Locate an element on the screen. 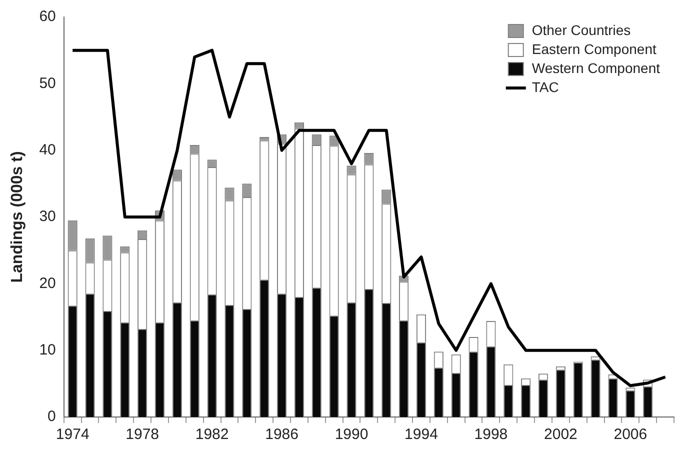 The image size is (680, 451). y-tick-label: 40 is located at coordinates (47, 149).